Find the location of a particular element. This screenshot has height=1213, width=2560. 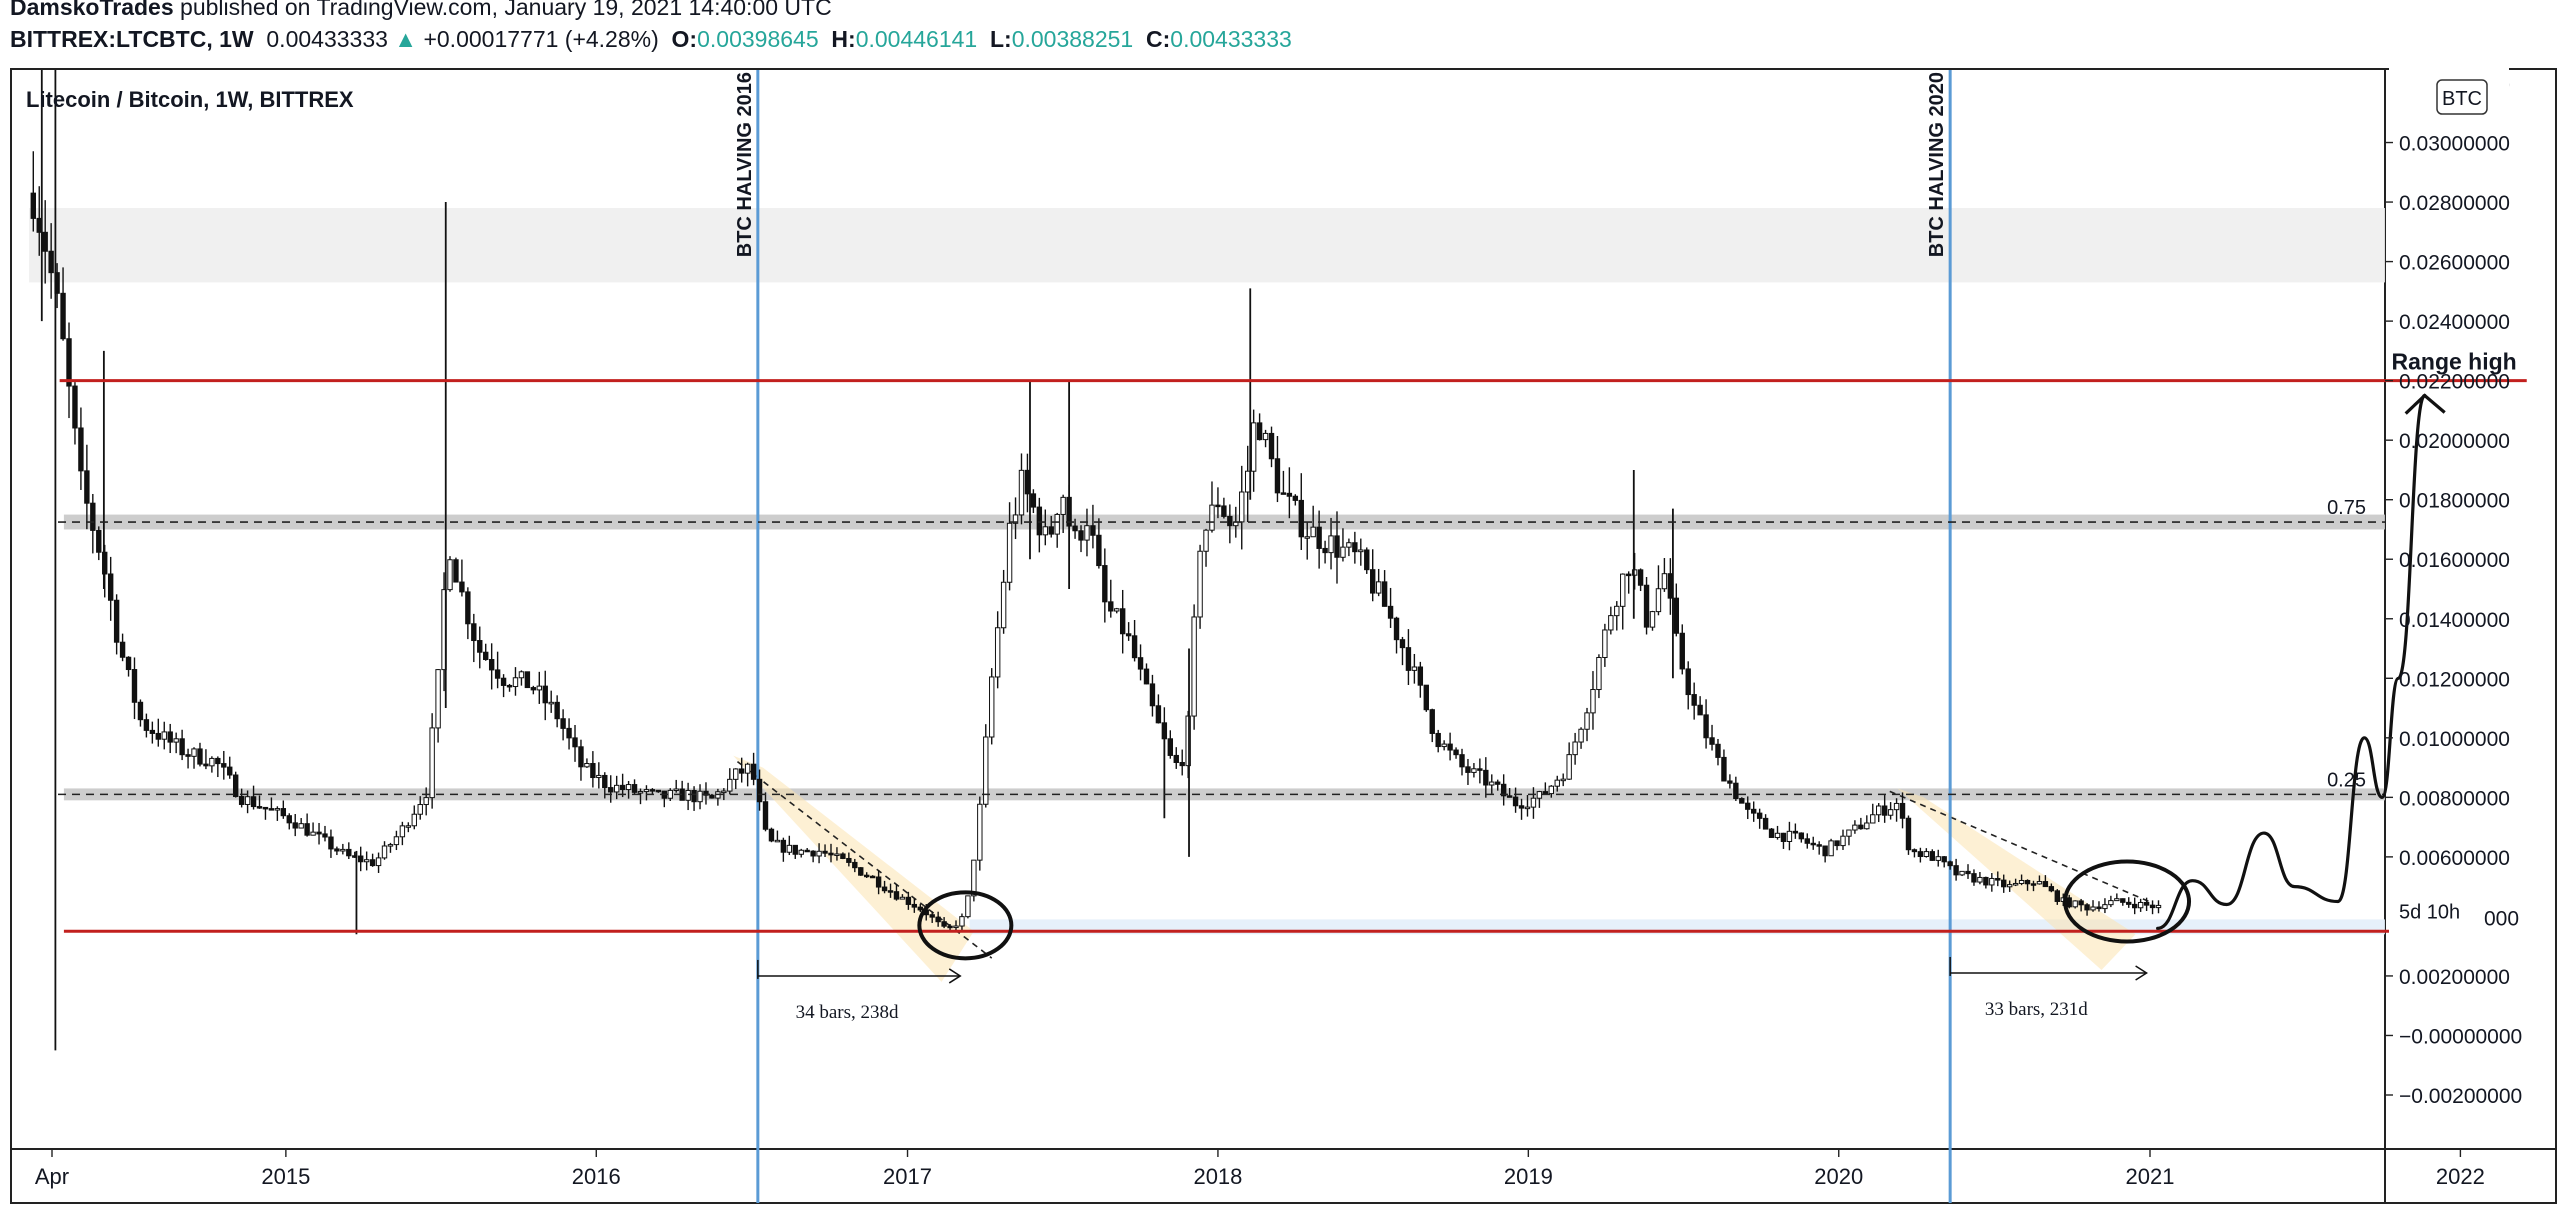

price-tick-label: 0.02800000 is located at coordinates (2454, 203).